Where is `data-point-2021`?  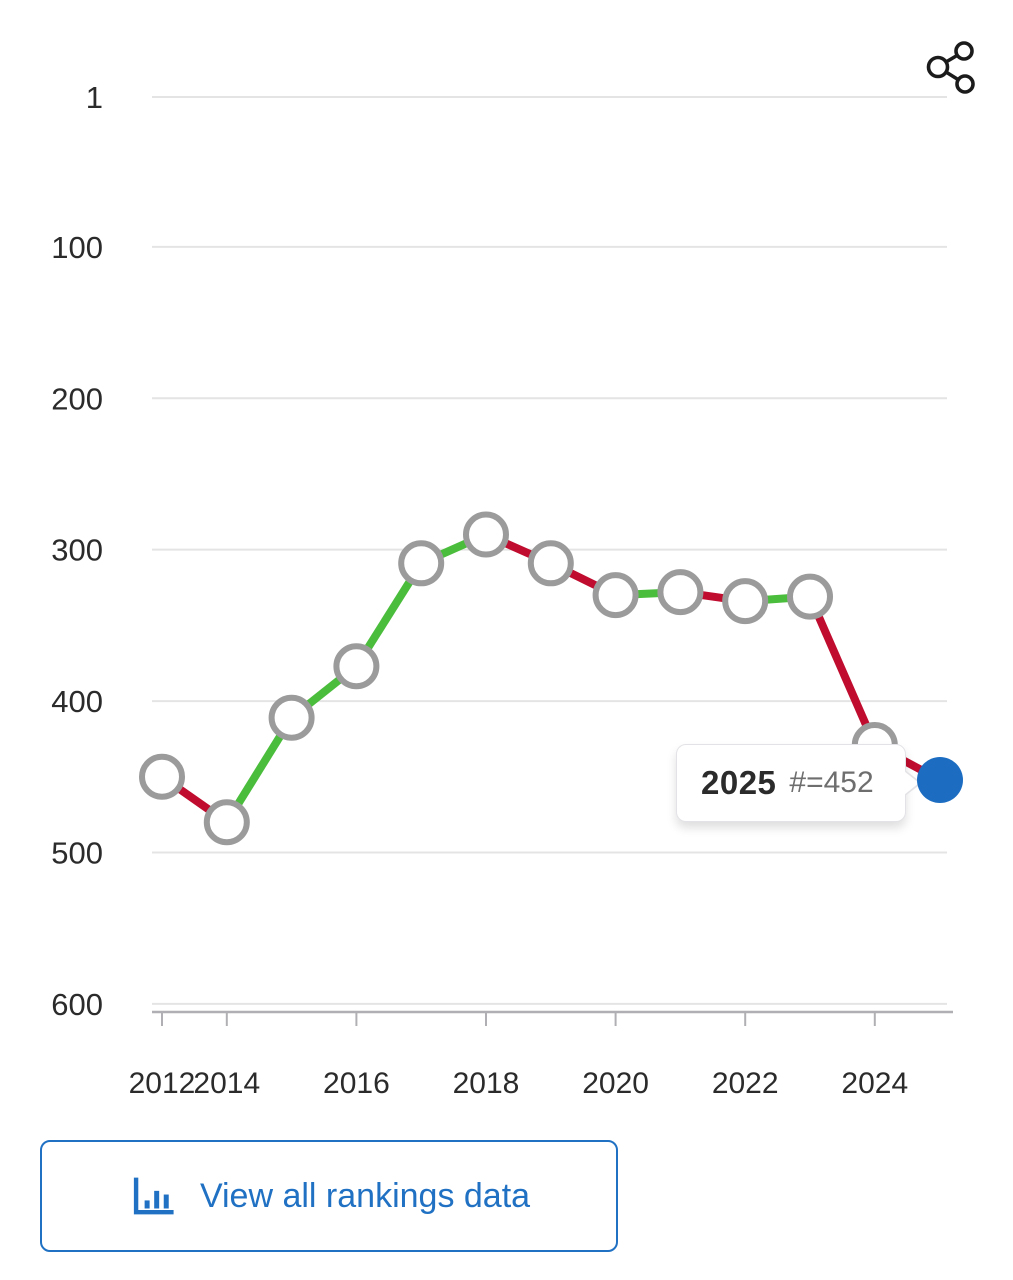
data-point-2021 is located at coordinates (680, 592).